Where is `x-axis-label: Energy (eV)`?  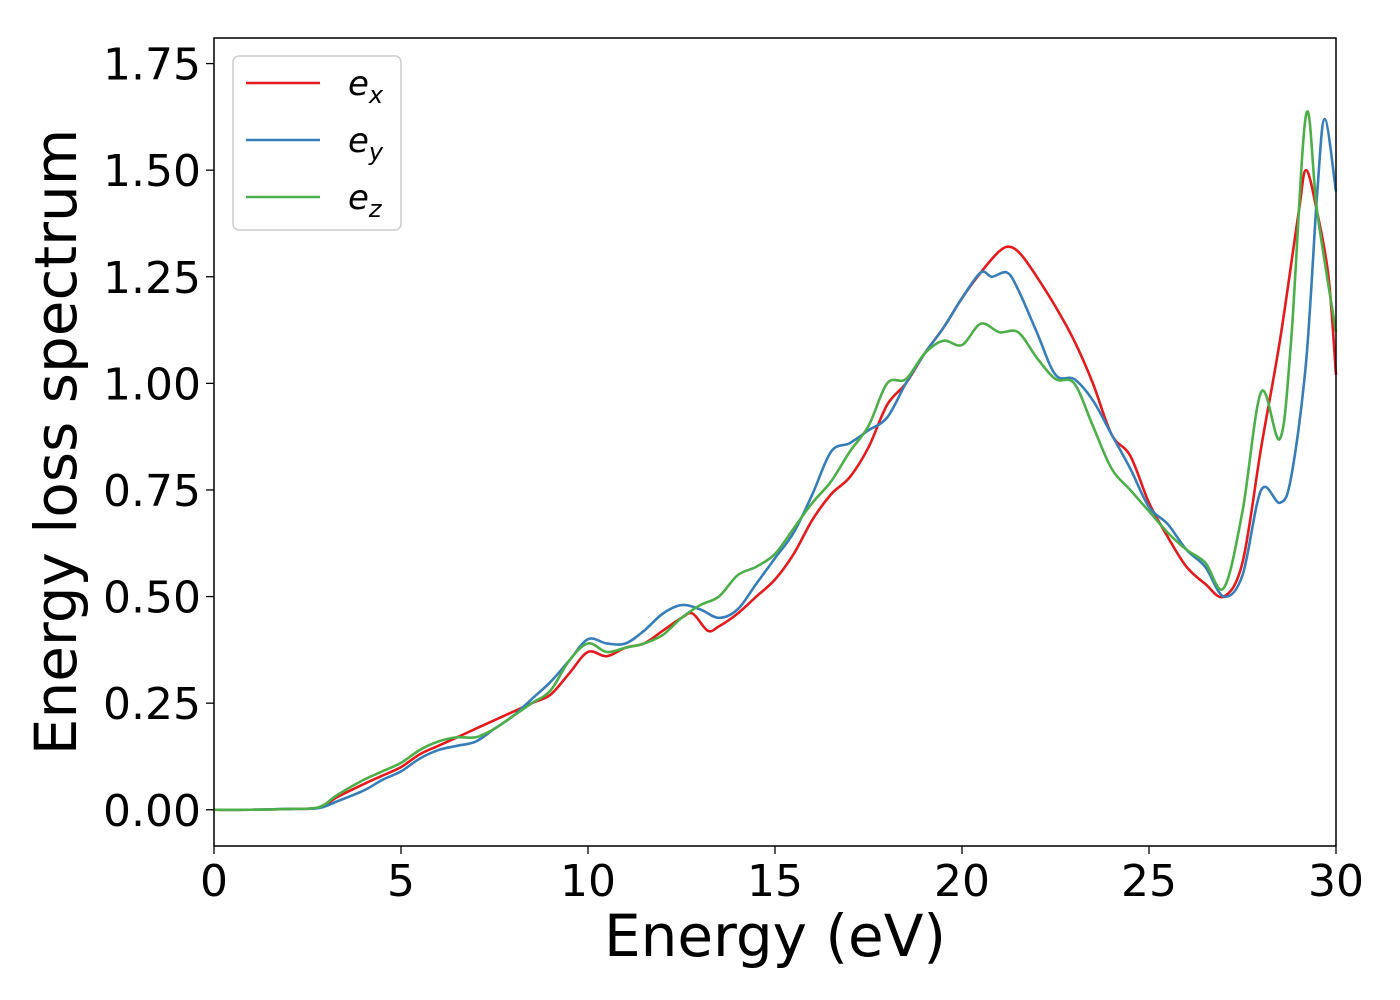
x-axis-label: Energy (eV) is located at coordinates (775, 936).